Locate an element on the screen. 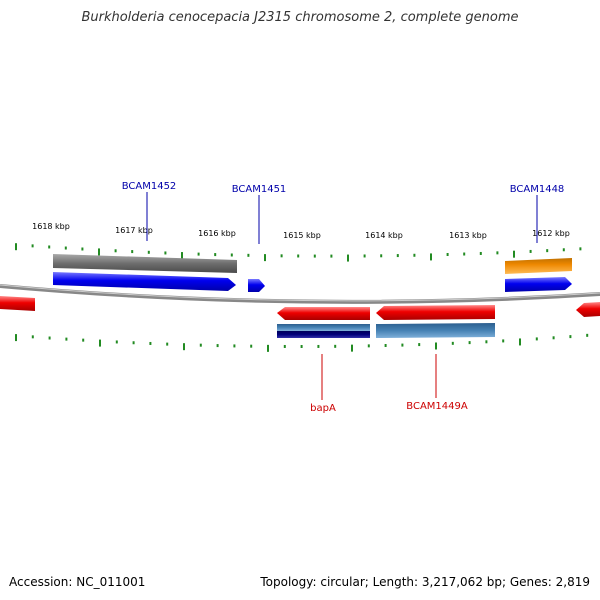 The width and height of the screenshot is (600, 600). ruler-label: 1613 kbp is located at coordinates (468, 235).